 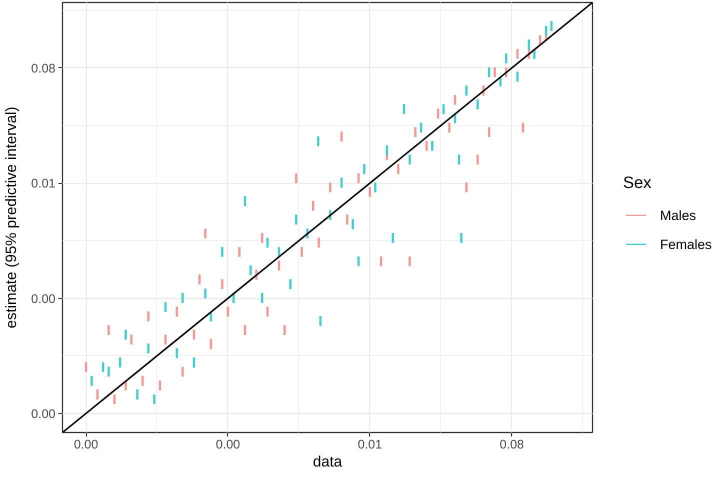 What do you see at coordinates (678, 215) in the screenshot?
I see `legend-label: Males` at bounding box center [678, 215].